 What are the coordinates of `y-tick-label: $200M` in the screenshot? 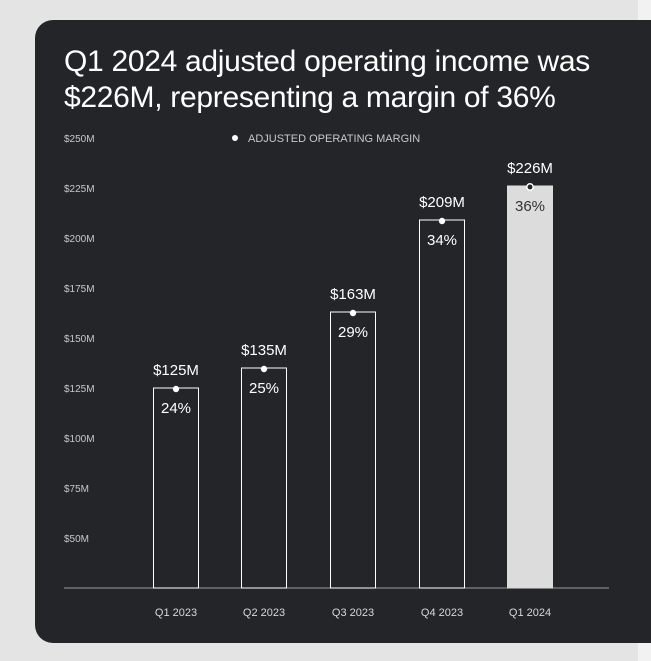 It's located at (79, 239).